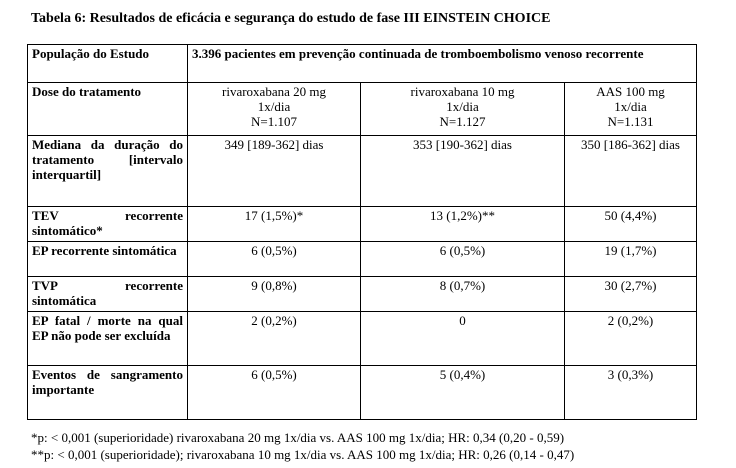  What do you see at coordinates (274, 224) in the screenshot?
I see `table-cell: 17 (1,5%)*` at bounding box center [274, 224].